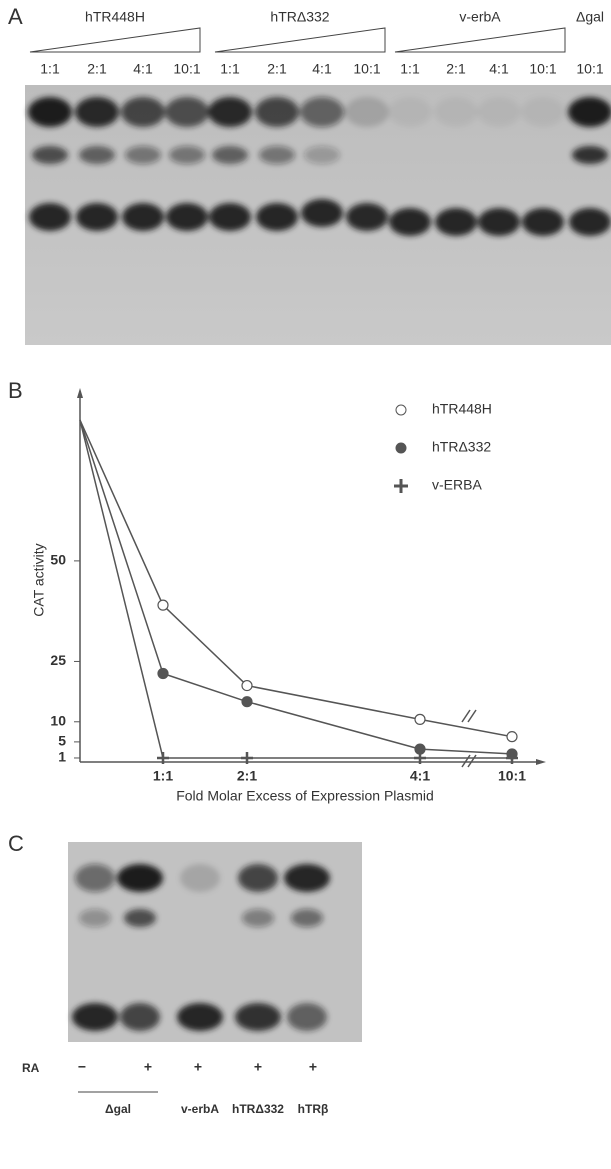 The width and height of the screenshot is (611, 1169). Describe the element at coordinates (499, 69) in the screenshot. I see `lane-label: 4:1` at that location.